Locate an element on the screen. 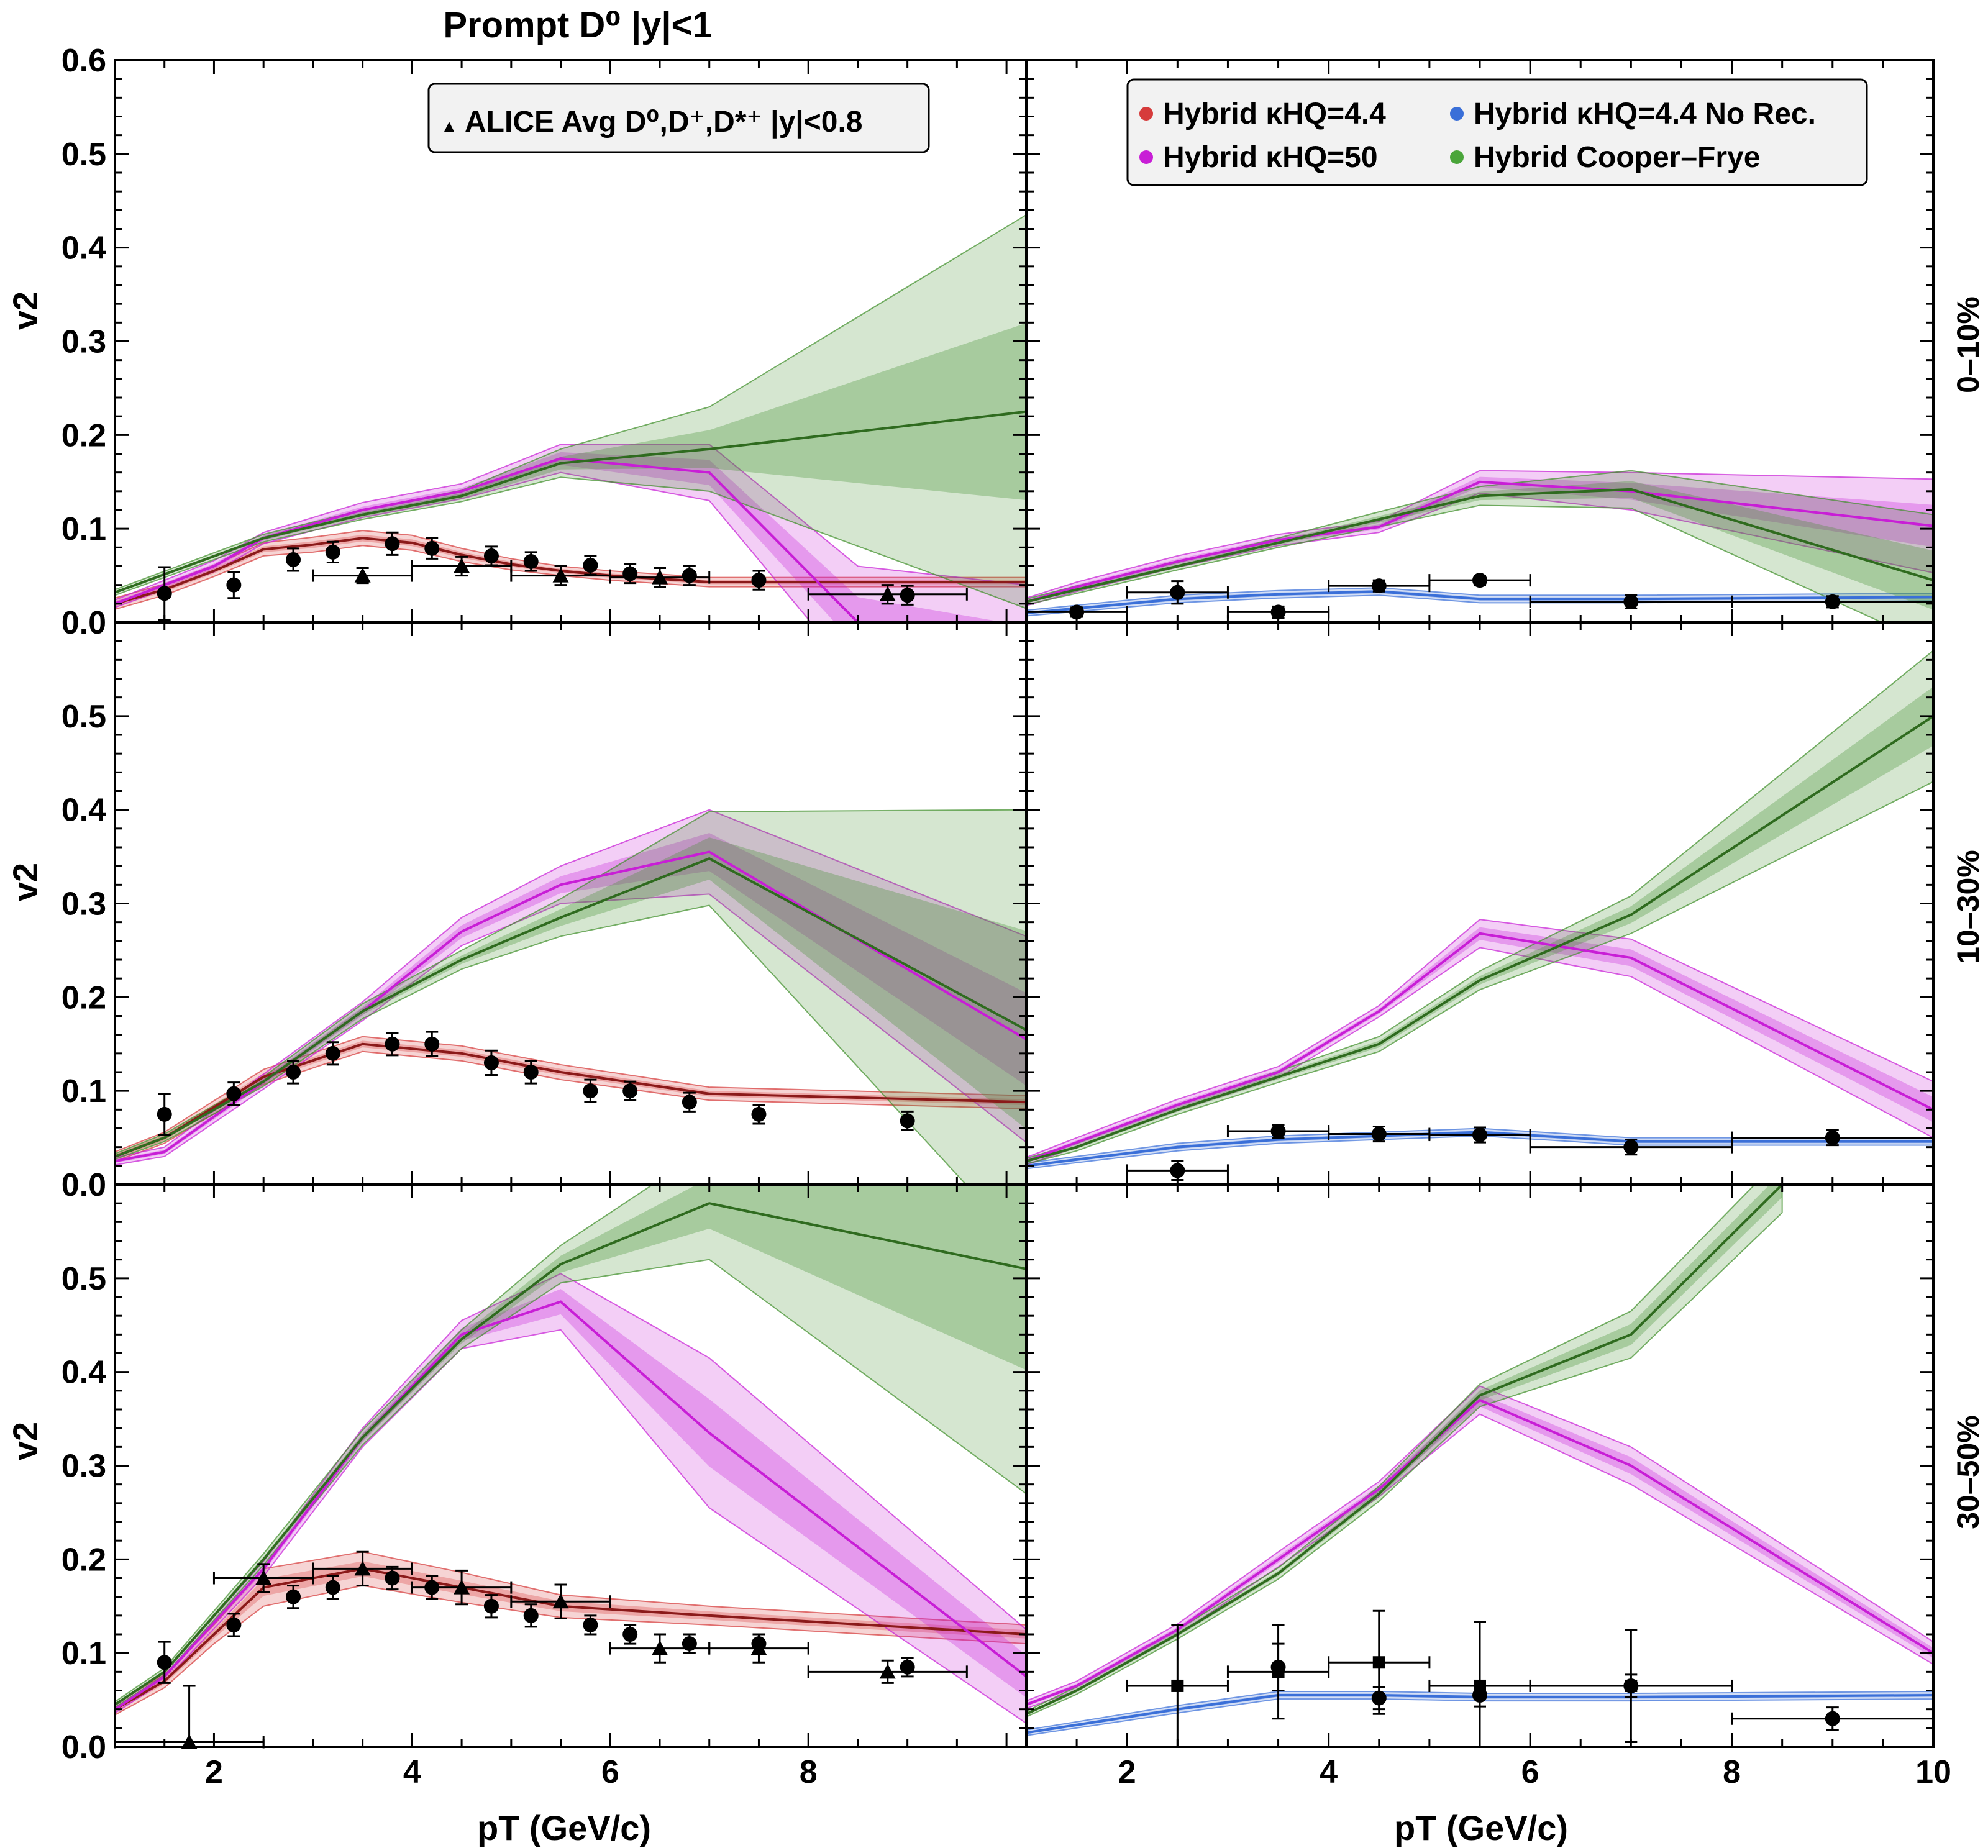  points-30-50-right is located at coordinates (1530, 1678).